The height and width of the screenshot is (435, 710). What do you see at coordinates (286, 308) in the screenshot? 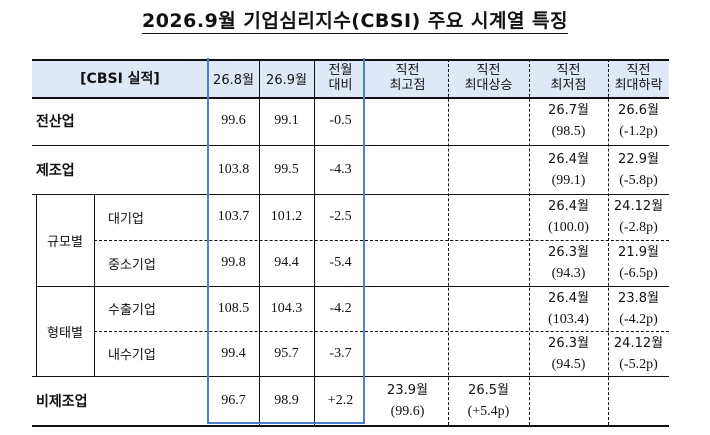
I see `cell-curr: 104.3` at bounding box center [286, 308].